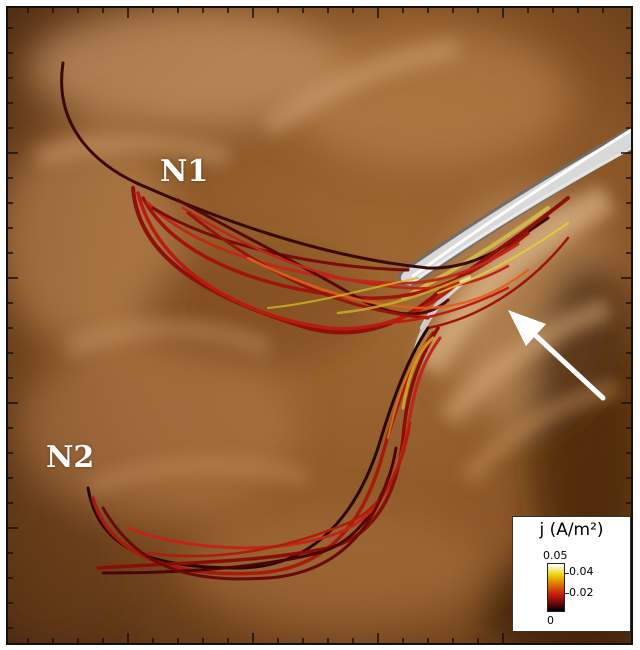  Describe the element at coordinates (571, 530) in the screenshot. I see `colorbar-title: j (A/m²)` at that location.